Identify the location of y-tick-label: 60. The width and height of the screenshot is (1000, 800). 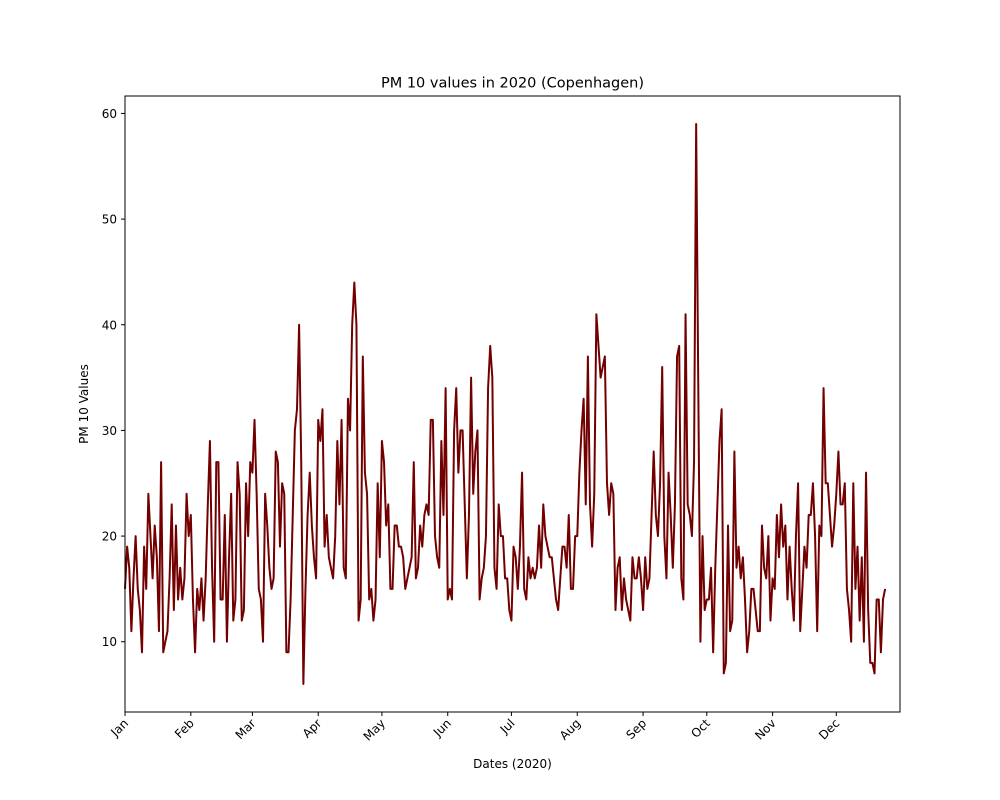
(109, 114).